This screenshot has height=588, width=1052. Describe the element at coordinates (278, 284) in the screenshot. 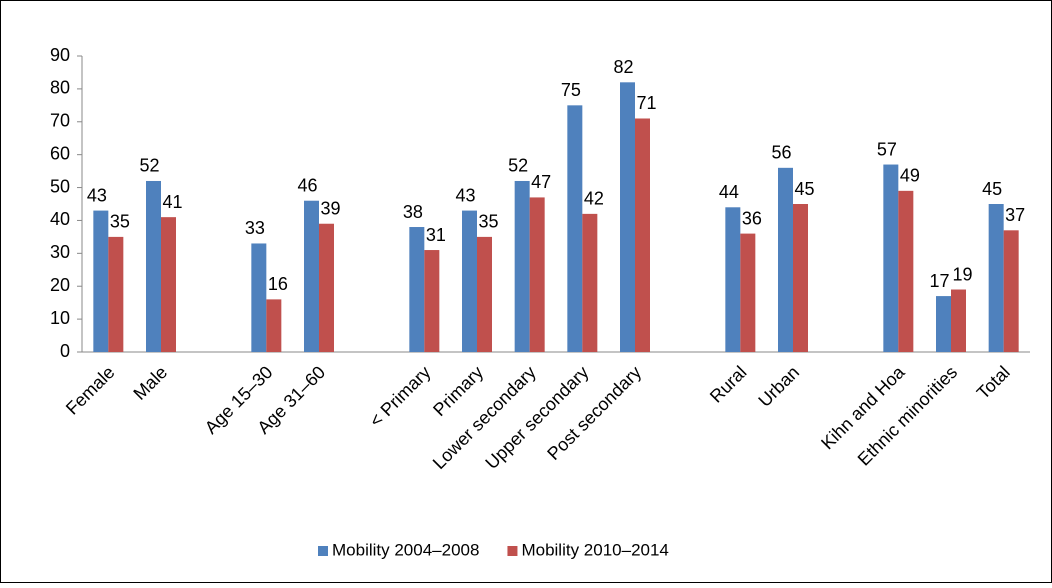

I see `data-label: 16` at that location.